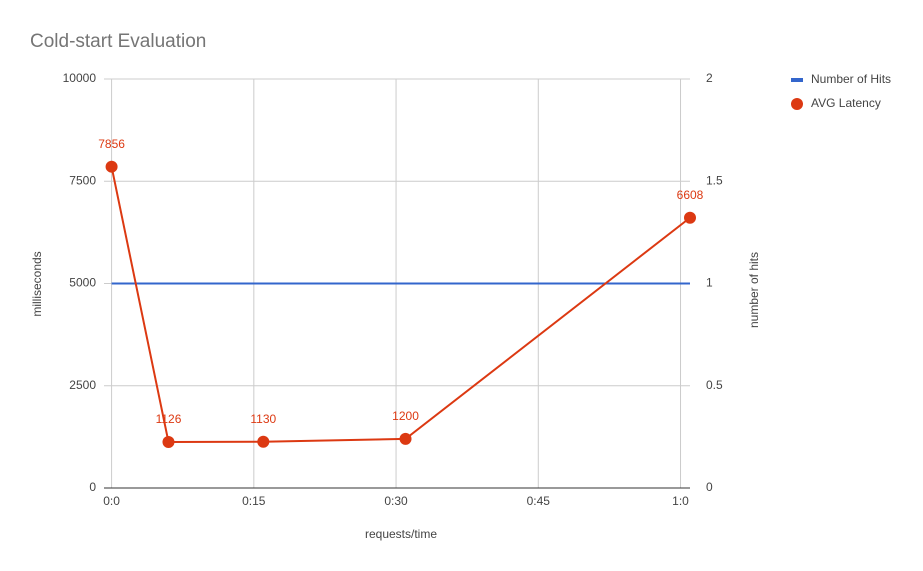 This screenshot has width=923, height=571. What do you see at coordinates (254, 501) in the screenshot?
I see `x-tick-label: 0:15` at bounding box center [254, 501].